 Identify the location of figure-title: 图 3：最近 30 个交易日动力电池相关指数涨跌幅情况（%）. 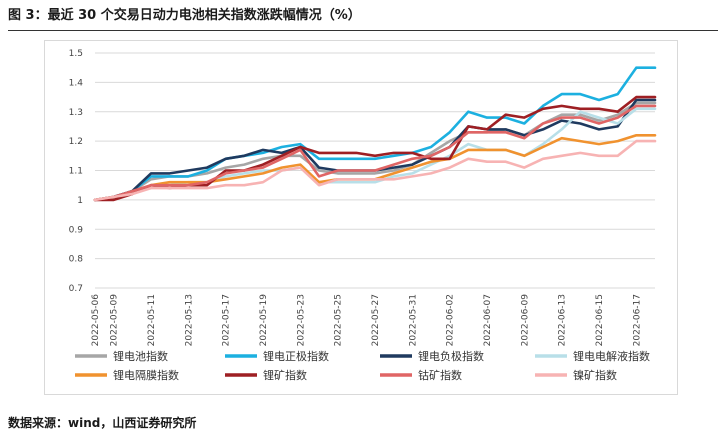
(184, 15).